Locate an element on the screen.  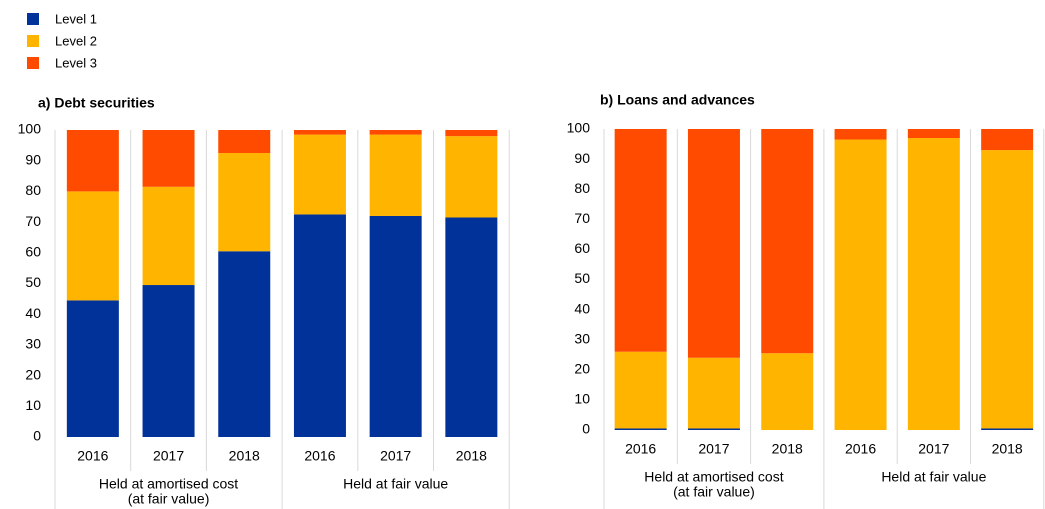
legend-label: Level 1 is located at coordinates (76, 18).